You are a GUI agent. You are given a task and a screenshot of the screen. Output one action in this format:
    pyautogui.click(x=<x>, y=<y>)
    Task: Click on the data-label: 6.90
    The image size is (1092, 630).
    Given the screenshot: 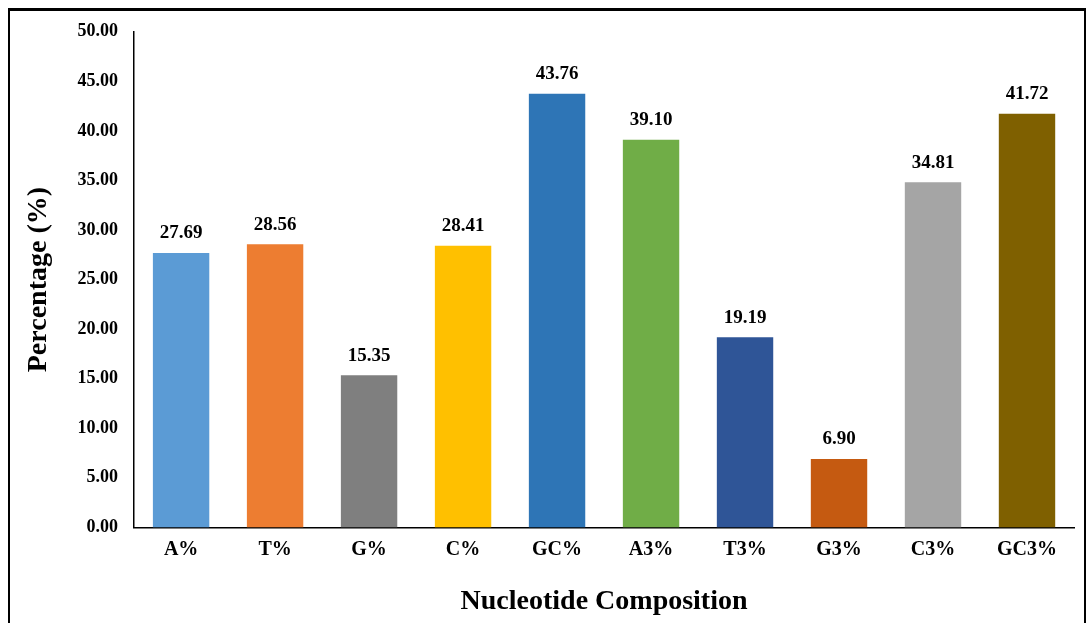 What is the action you would take?
    pyautogui.click(x=839, y=438)
    